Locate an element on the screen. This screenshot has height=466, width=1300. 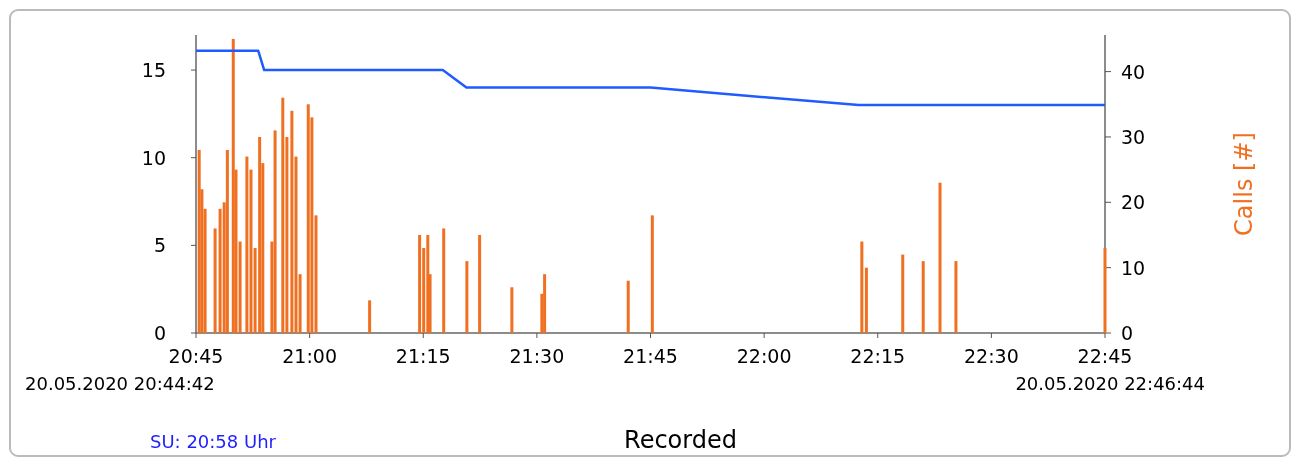
text: SU: 20:58 Uhr is located at coordinates (213, 441).